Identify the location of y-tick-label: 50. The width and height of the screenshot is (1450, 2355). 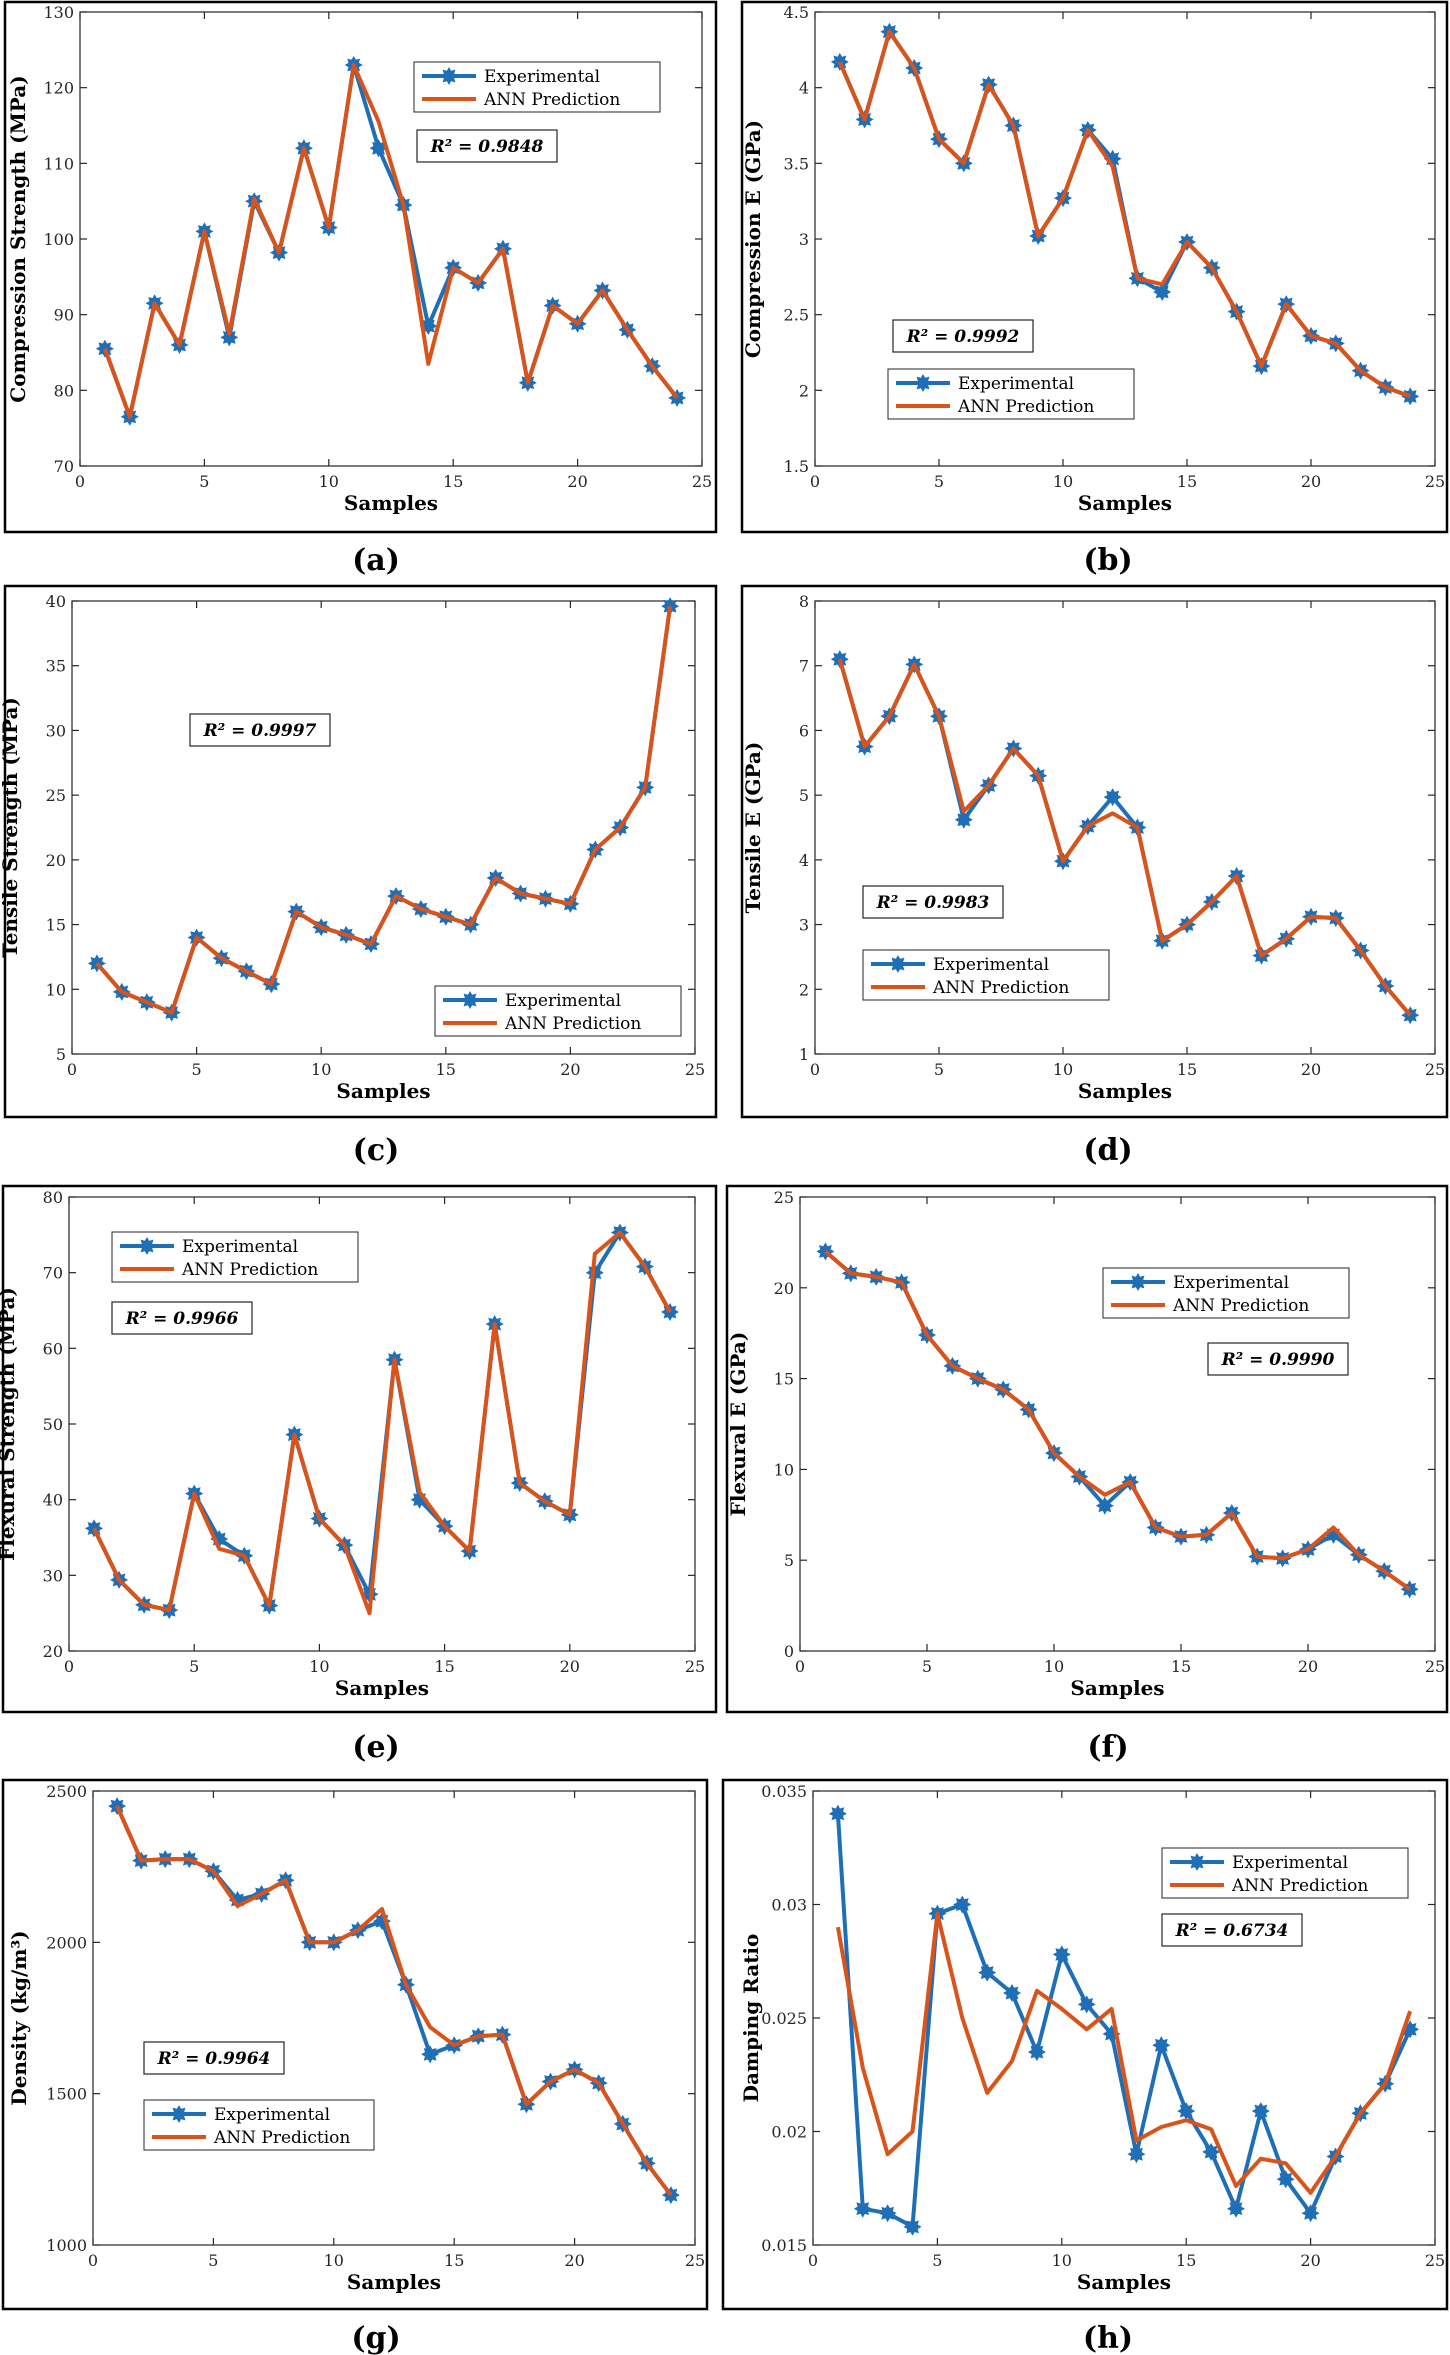
(53, 1424).